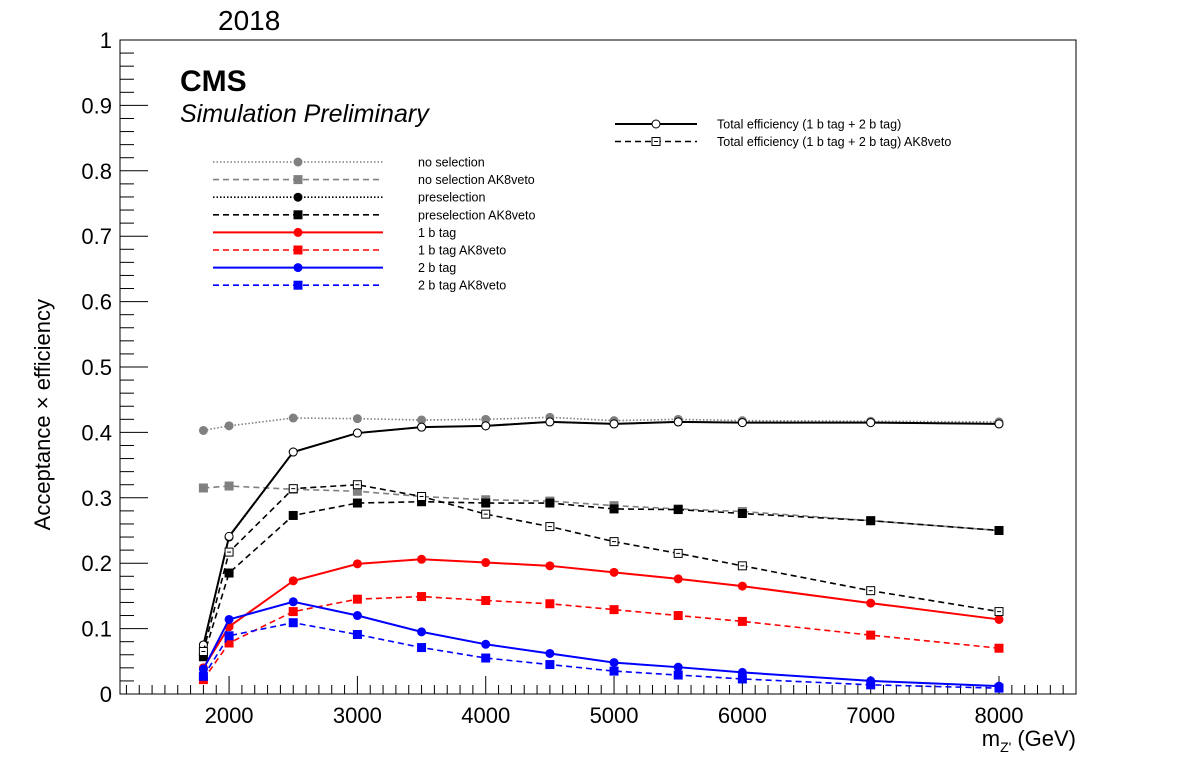 The height and width of the screenshot is (772, 1196). I want to click on x-tick-label: 7000, so click(870, 715).